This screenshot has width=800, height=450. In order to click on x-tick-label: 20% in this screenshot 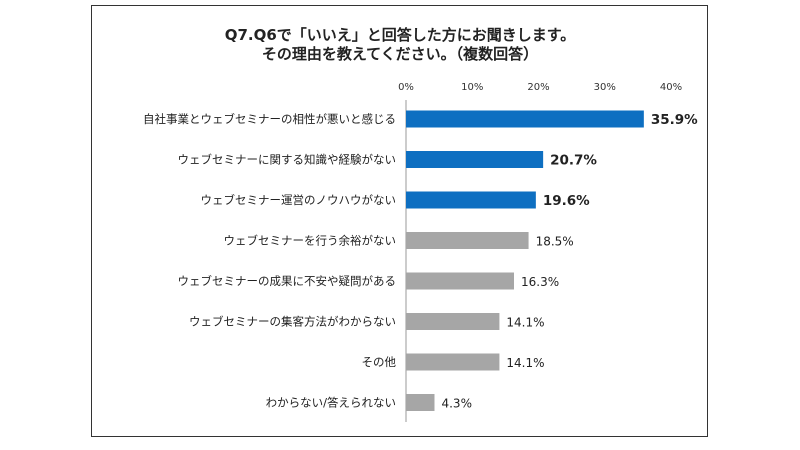, I will do `click(538, 87)`.